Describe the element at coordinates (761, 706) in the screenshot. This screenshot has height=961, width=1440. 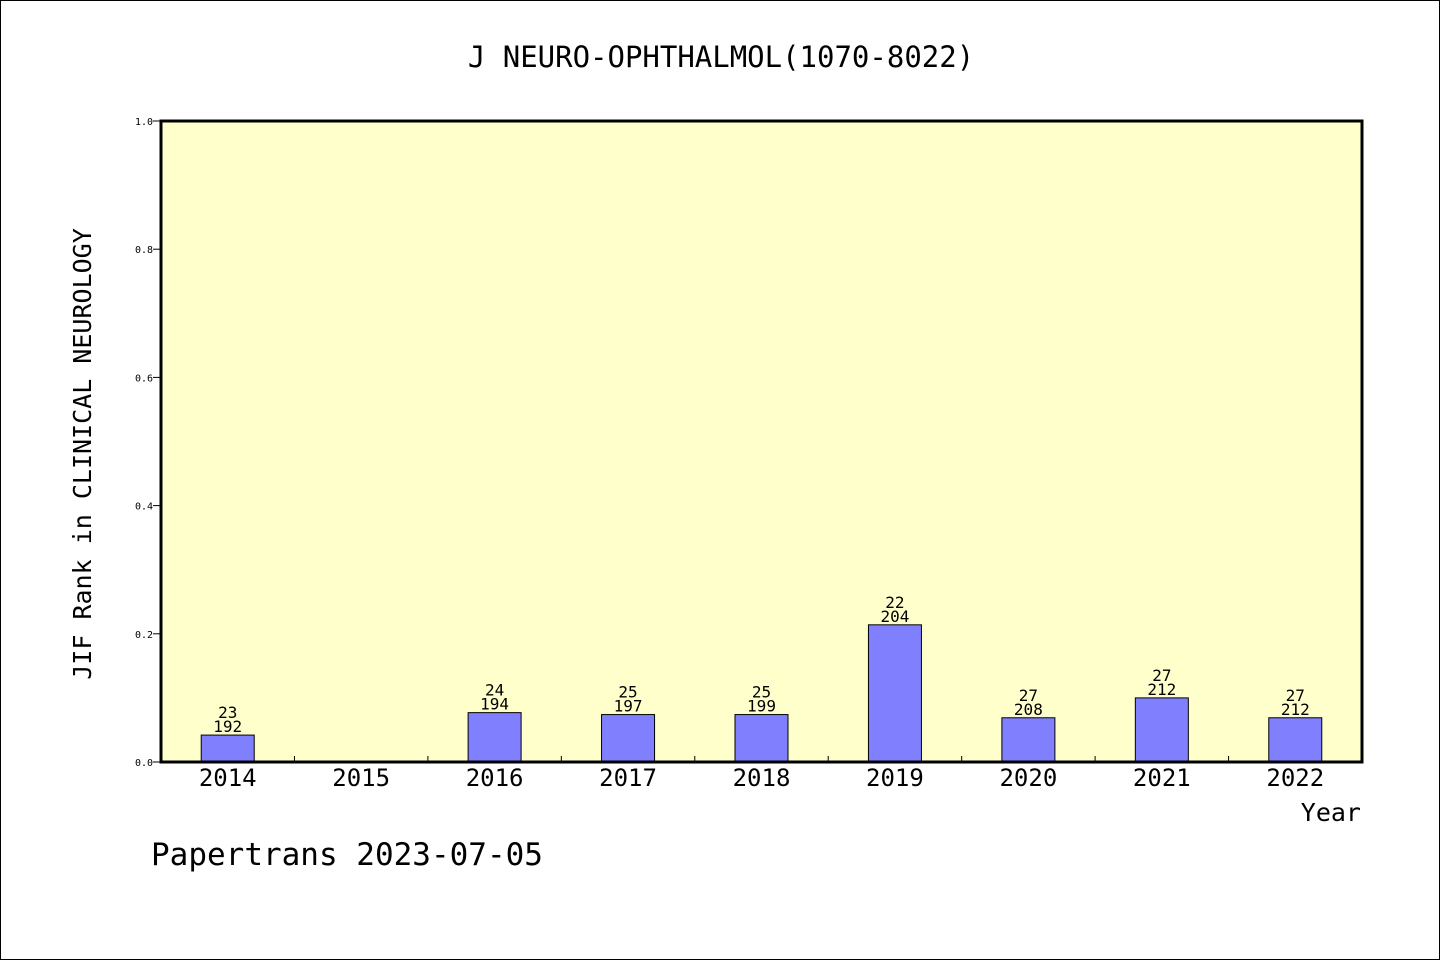
I see `bar-total-label: 199` at that location.